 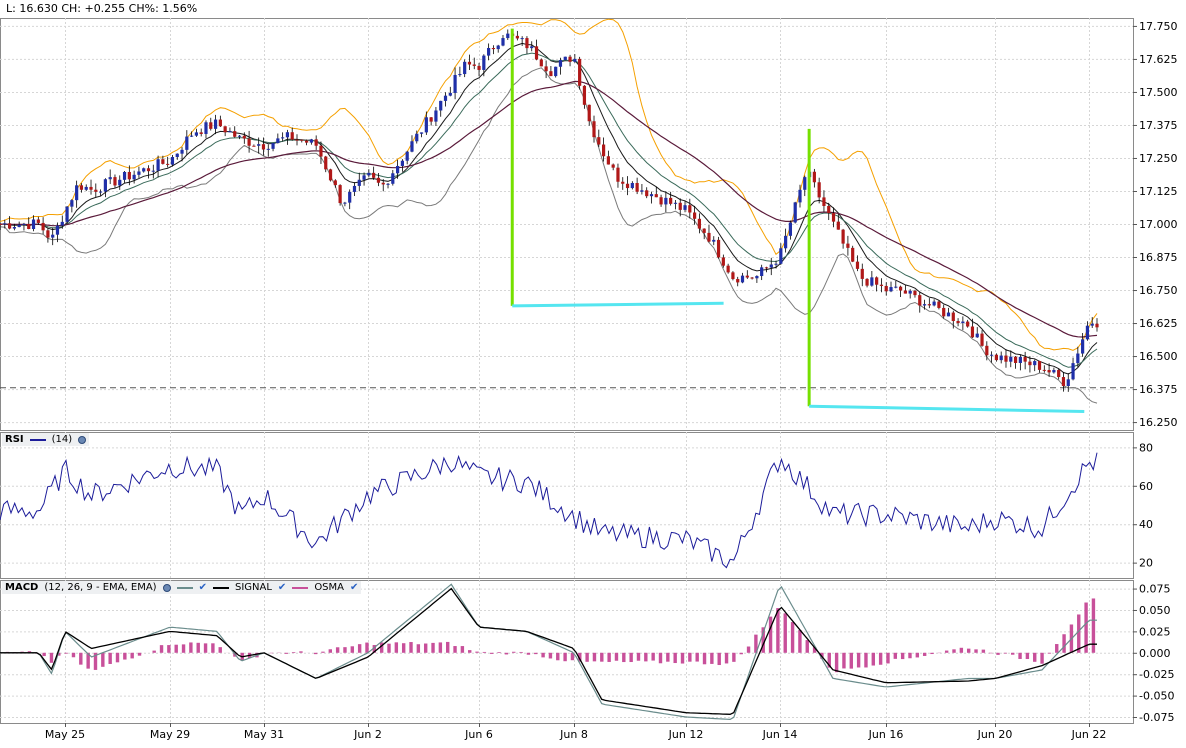 I want to click on x-tick-label: Jun 22, so click(x=1089, y=734).